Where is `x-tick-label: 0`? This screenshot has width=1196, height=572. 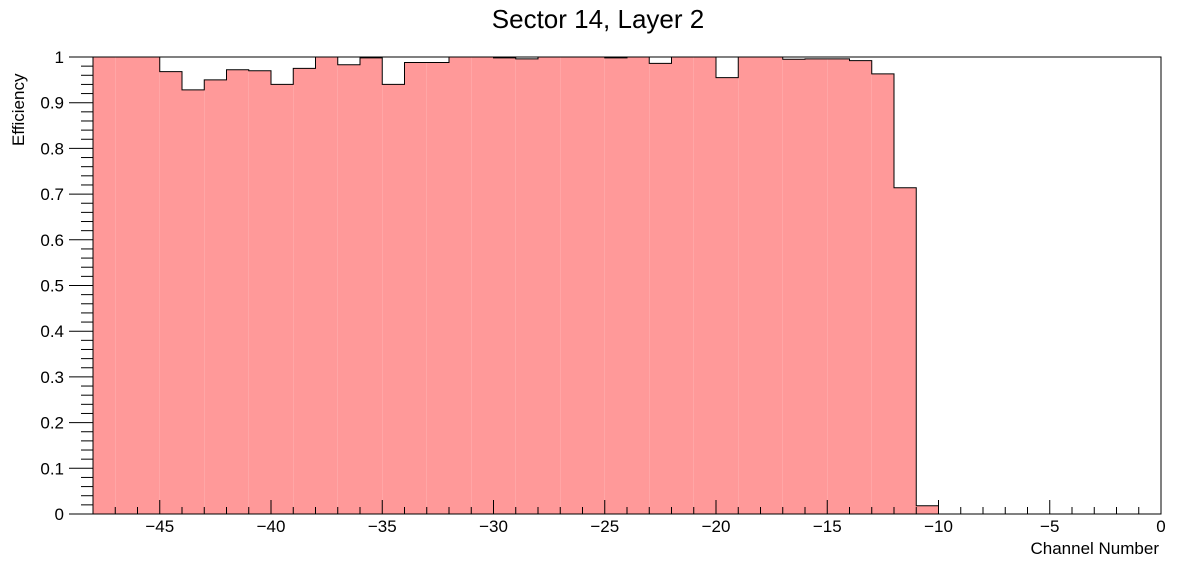 x-tick-label: 0 is located at coordinates (1160, 526).